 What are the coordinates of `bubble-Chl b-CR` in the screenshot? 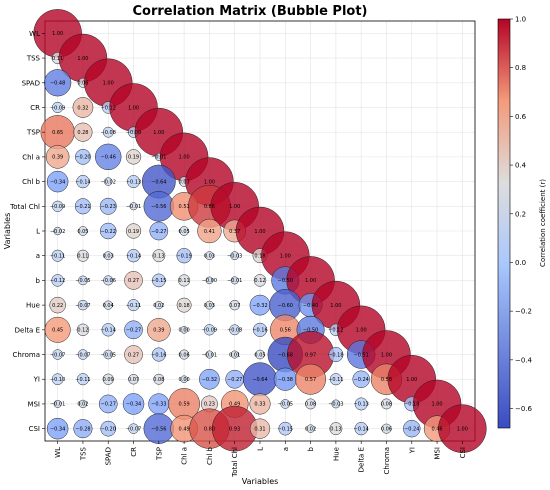 It's located at (133, 182).